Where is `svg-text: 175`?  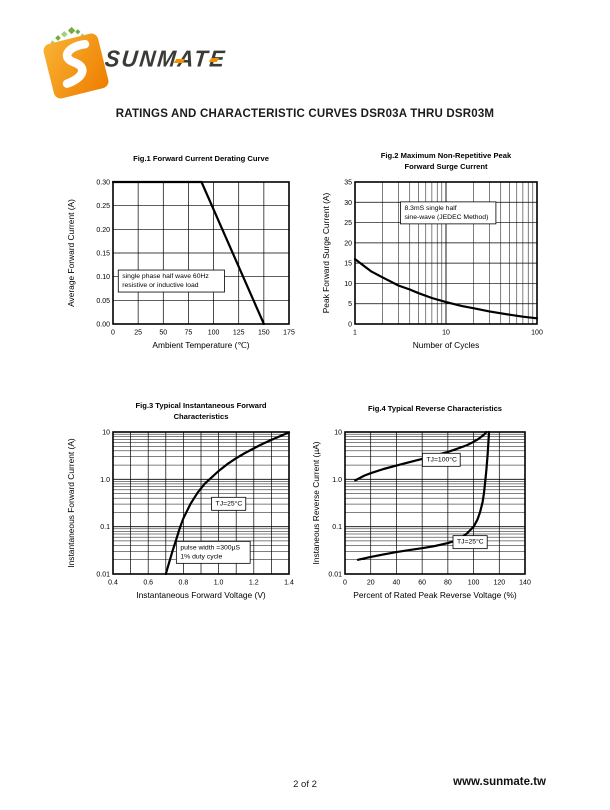
svg-text: 175 is located at coordinates (289, 333).